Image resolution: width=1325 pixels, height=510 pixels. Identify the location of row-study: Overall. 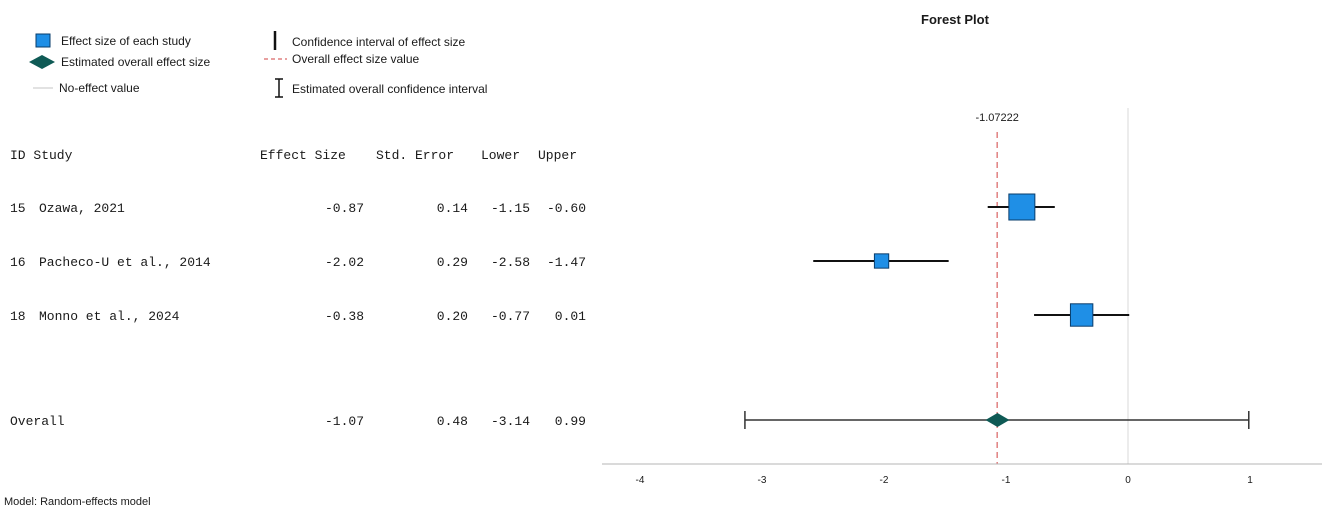
(37, 421).